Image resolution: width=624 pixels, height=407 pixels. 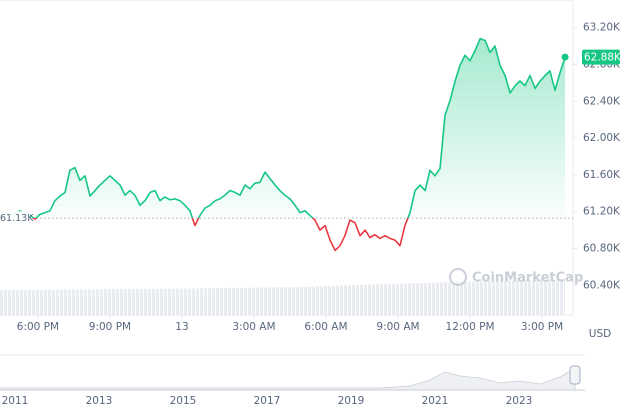 I want to click on navigator-label: 2023, so click(x=519, y=401).